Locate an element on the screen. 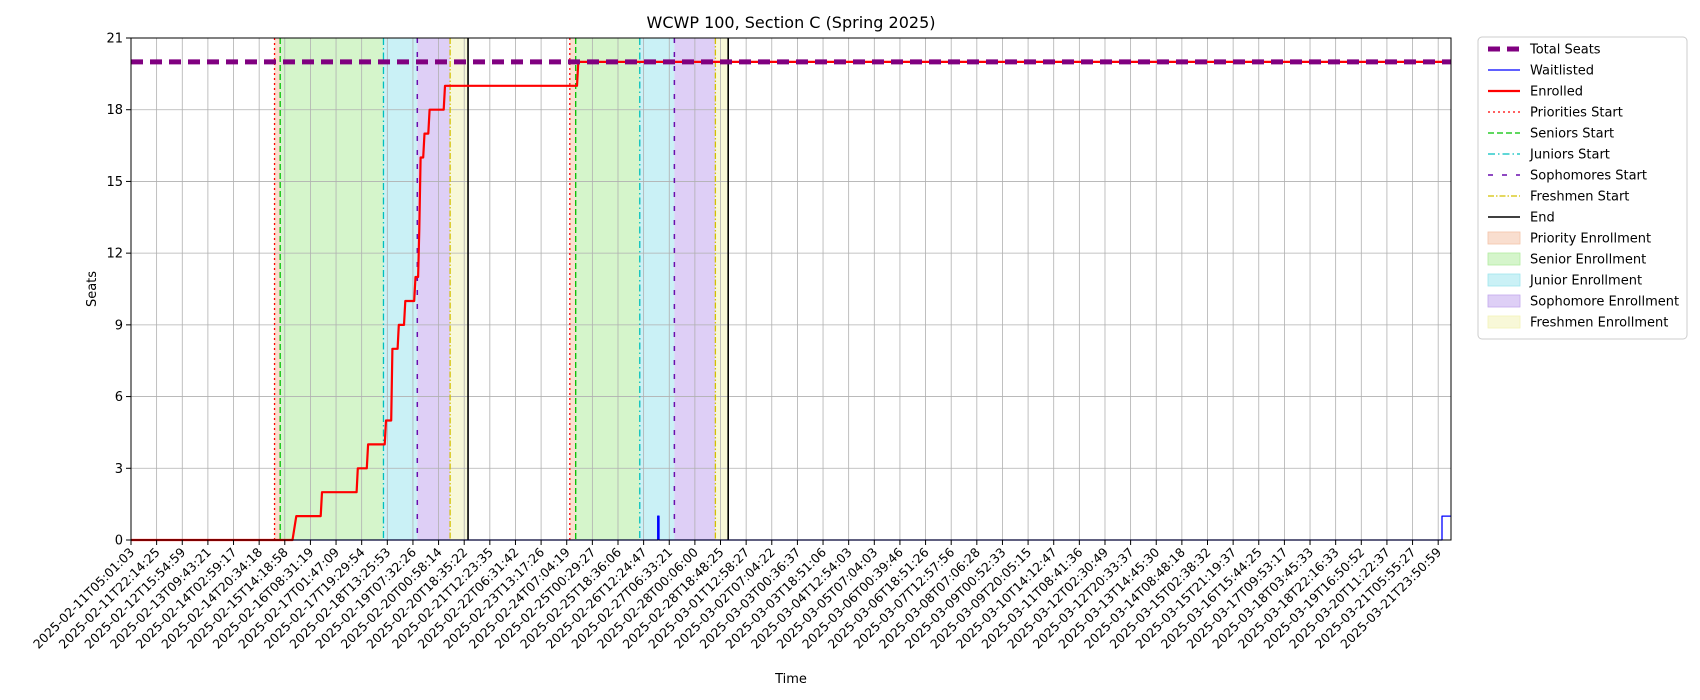  legend-entry: Total Seats is located at coordinates (1544, 50).